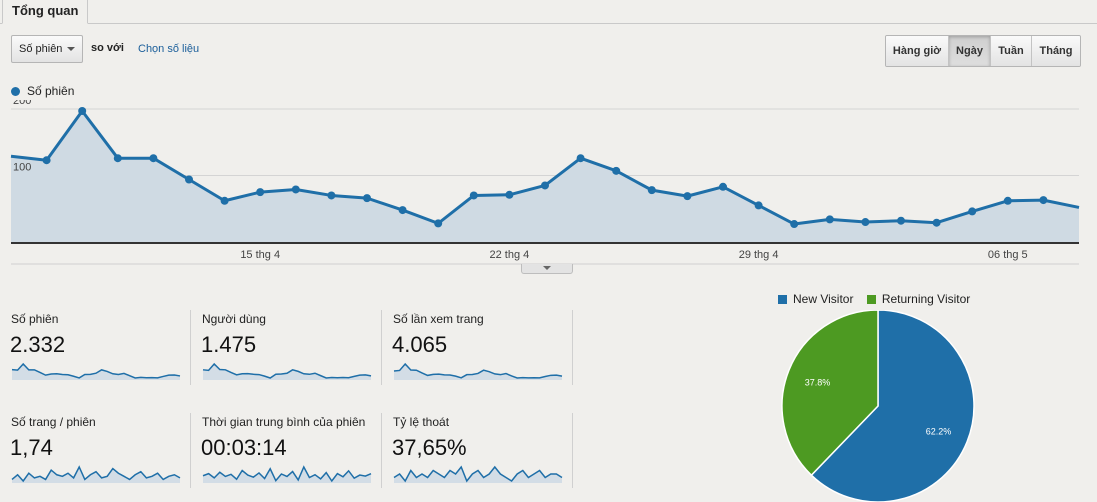  Describe the element at coordinates (291, 347) in the screenshot. I see `metric-tile-users: Người dùng 1.475` at that location.